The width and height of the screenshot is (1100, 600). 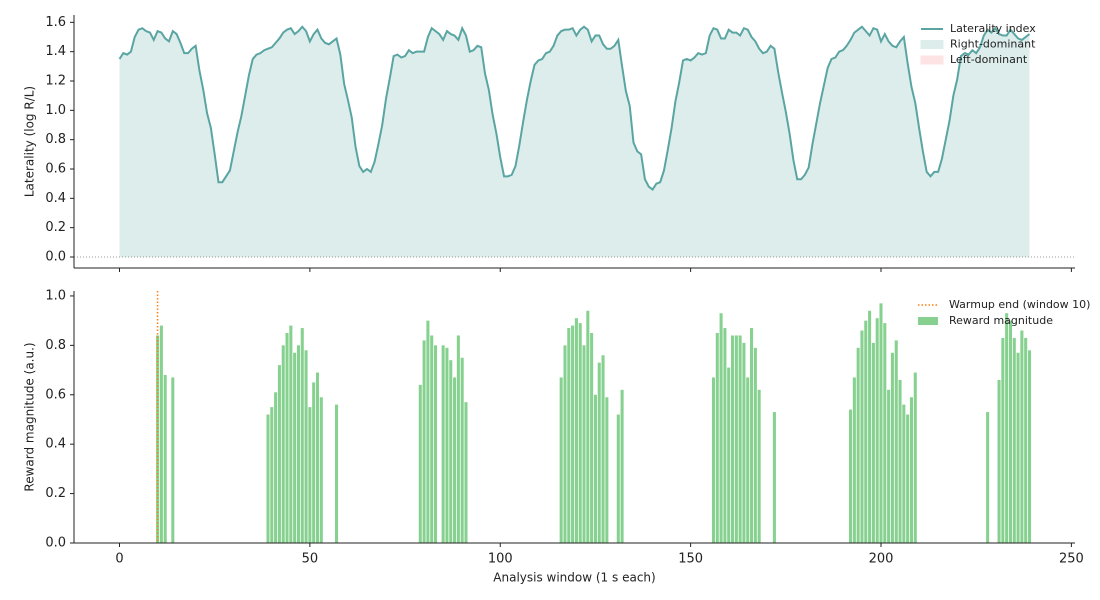 What do you see at coordinates (55, 51) in the screenshot?
I see `y-tick-label: 1.4` at bounding box center [55, 51].